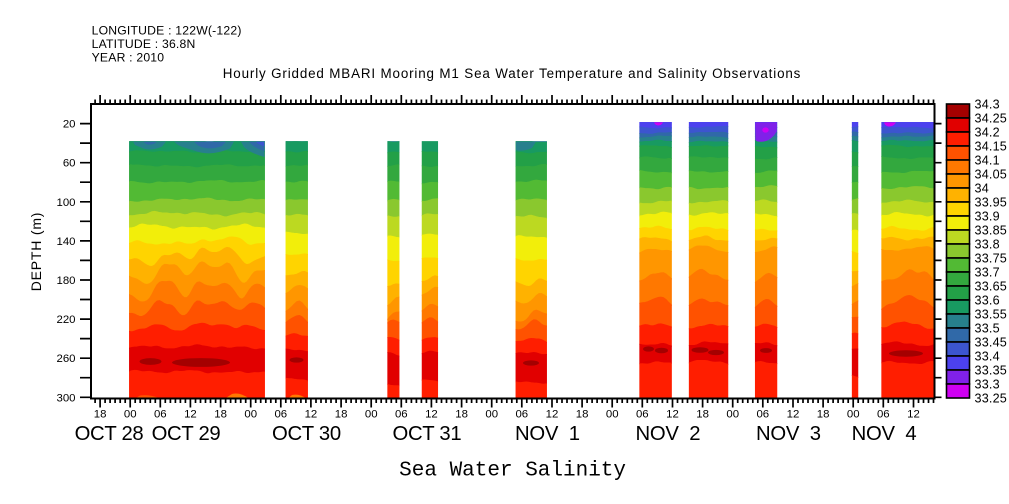  Describe the element at coordinates (991, 119) in the screenshot. I see `svg-text: 34.25` at that location.